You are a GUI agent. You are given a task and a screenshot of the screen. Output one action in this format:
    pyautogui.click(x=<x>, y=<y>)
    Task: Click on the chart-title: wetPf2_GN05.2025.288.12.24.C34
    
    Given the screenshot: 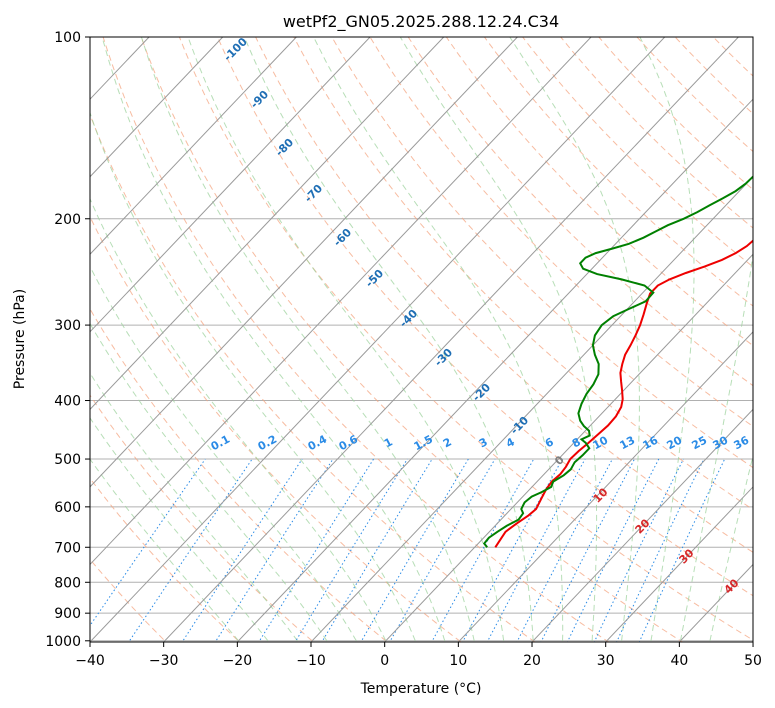 What is the action you would take?
    pyautogui.click(x=421, y=22)
    